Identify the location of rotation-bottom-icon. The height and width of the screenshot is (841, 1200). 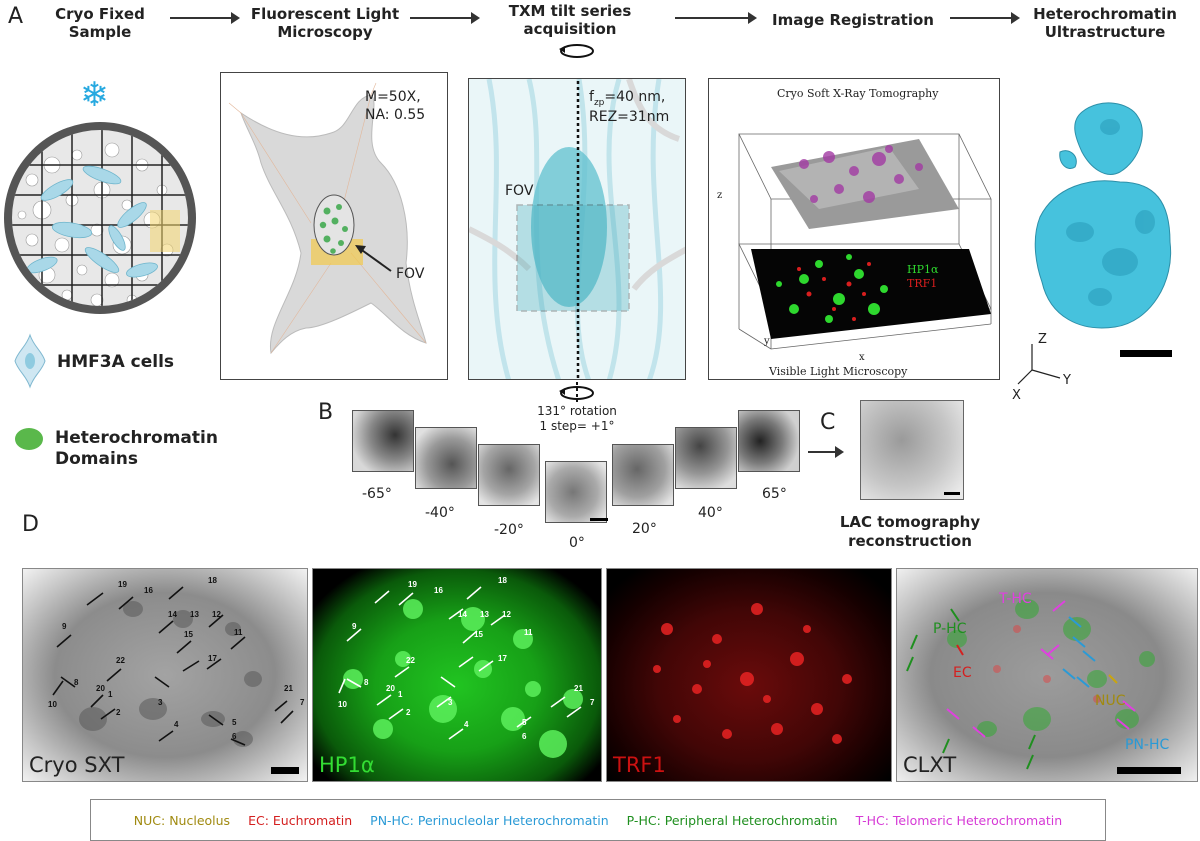
(576, 392).